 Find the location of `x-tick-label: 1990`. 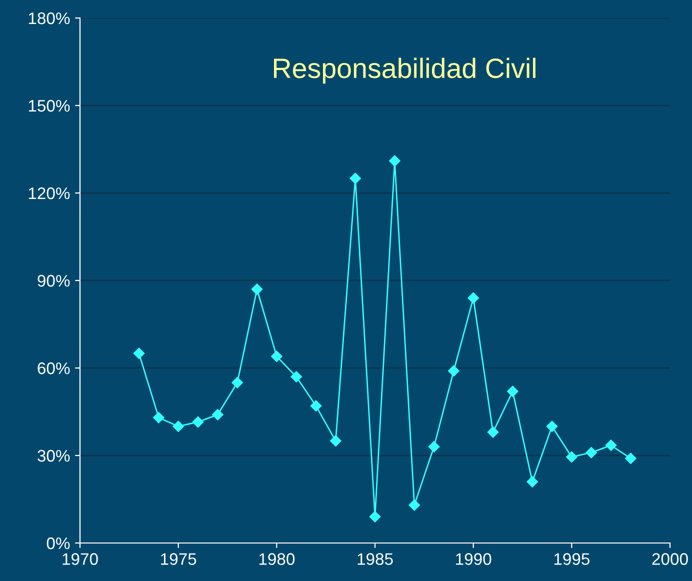

x-tick-label: 1990 is located at coordinates (474, 559).